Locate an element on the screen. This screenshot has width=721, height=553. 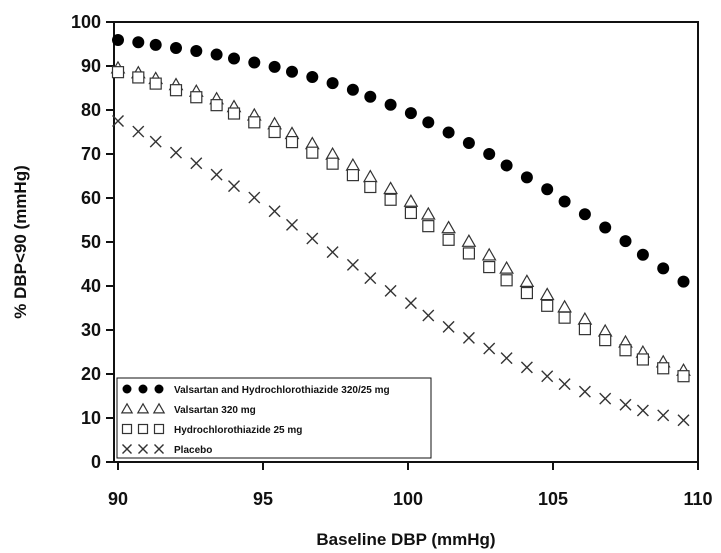
y-tick-label: 10 is located at coordinates (91, 418).